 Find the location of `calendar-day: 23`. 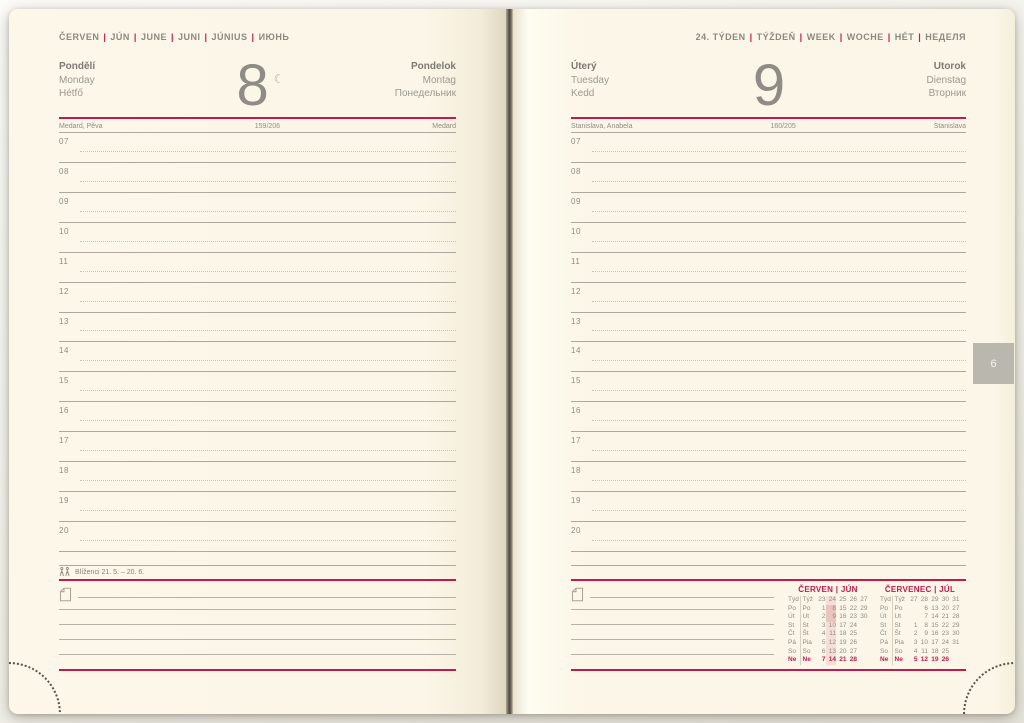

calendar-day: 23 is located at coordinates (945, 634).